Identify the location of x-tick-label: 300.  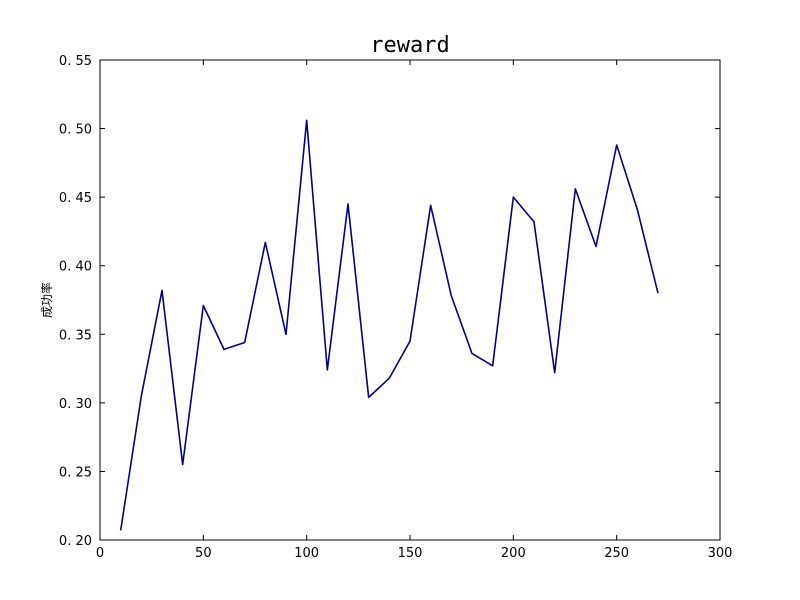
(720, 553).